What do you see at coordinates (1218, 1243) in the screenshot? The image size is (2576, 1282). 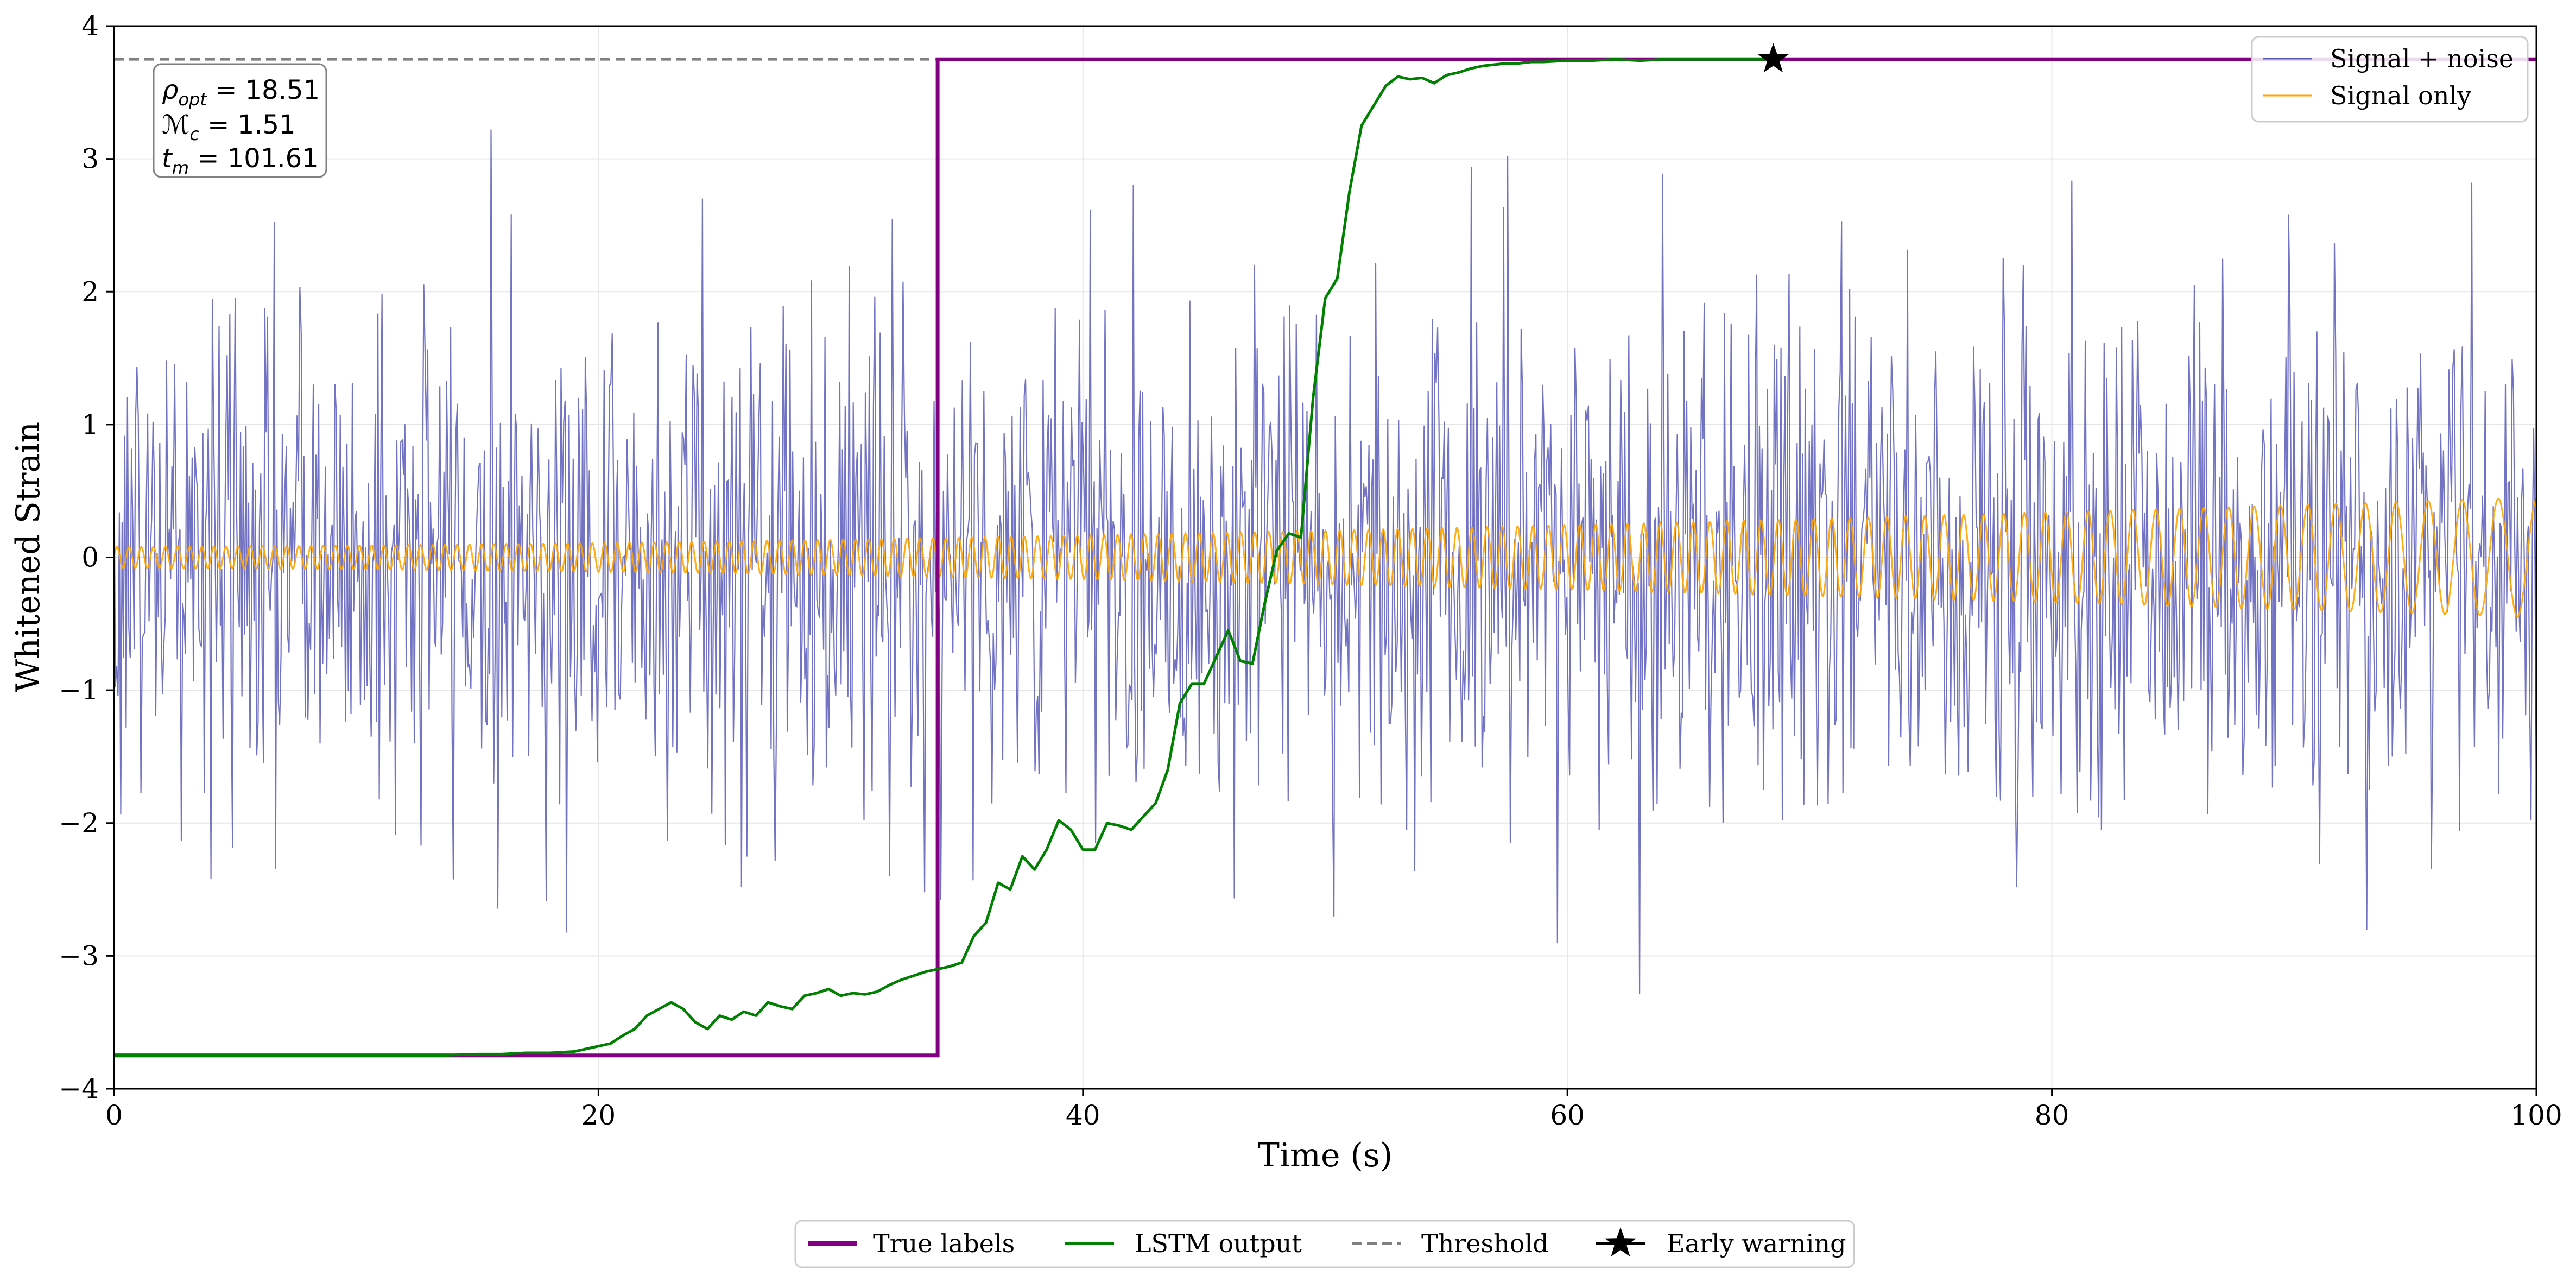 I see `legend-label-lstm: LSTM output` at bounding box center [1218, 1243].